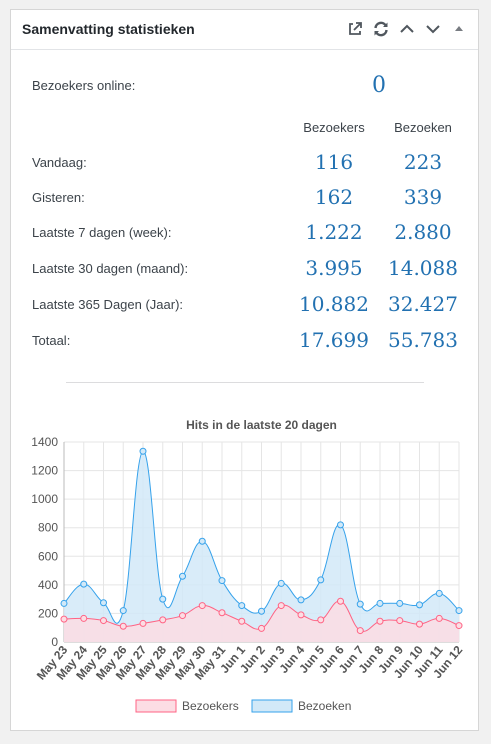  I want to click on col-visits-header: Bezoeken, so click(423, 127).